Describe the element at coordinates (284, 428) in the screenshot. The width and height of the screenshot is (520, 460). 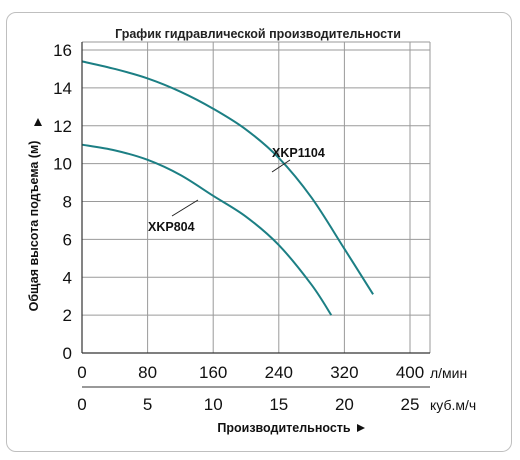
I see `x-axis-label: Производительность` at that location.